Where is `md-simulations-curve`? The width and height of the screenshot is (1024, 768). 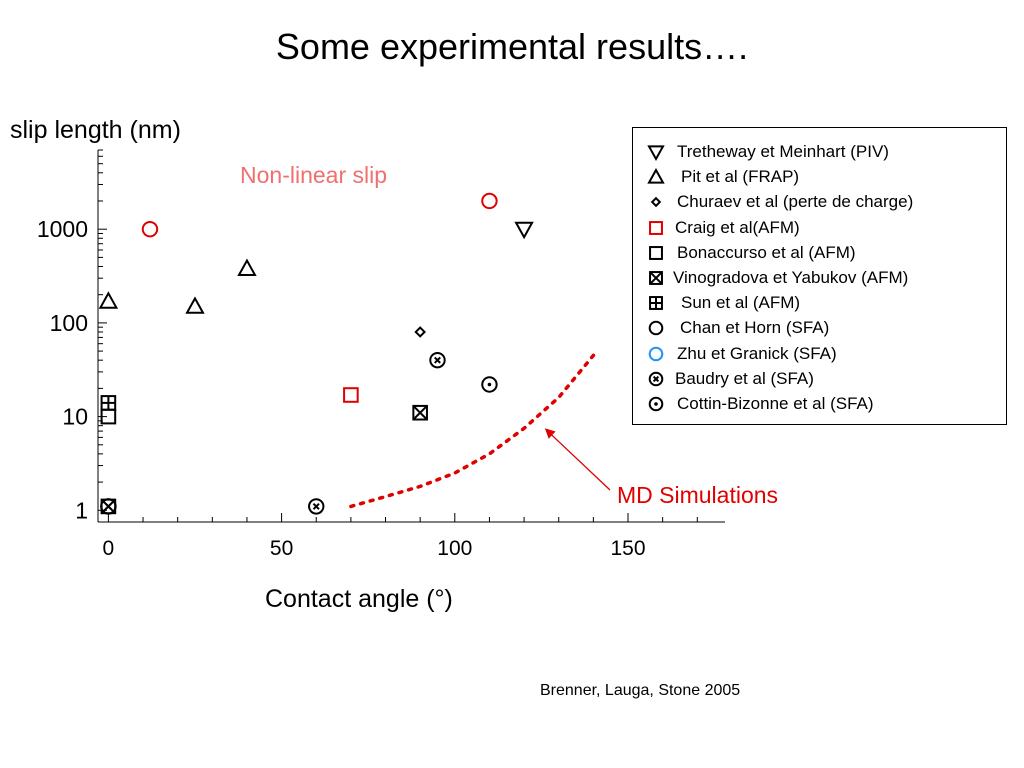 md-simulations-curve is located at coordinates (472, 431).